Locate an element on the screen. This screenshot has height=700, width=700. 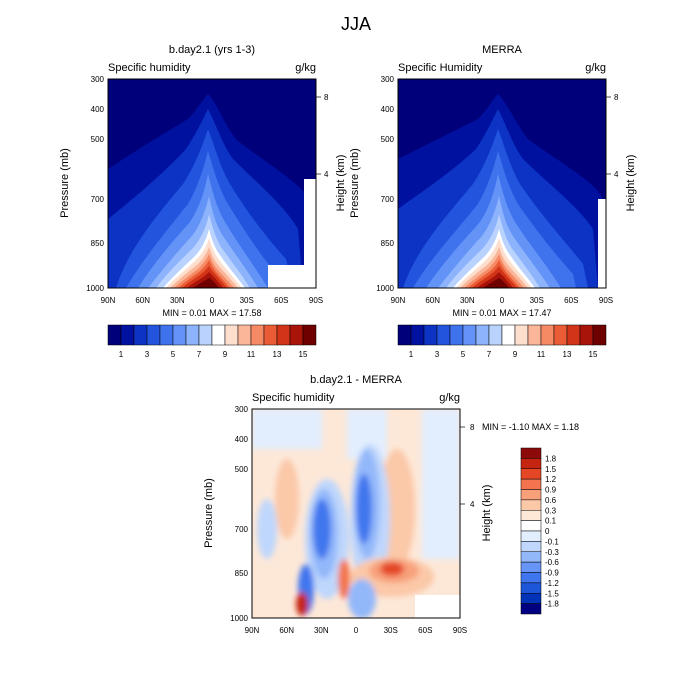
colorbar-tick-label: 0.3 is located at coordinates (551, 510).